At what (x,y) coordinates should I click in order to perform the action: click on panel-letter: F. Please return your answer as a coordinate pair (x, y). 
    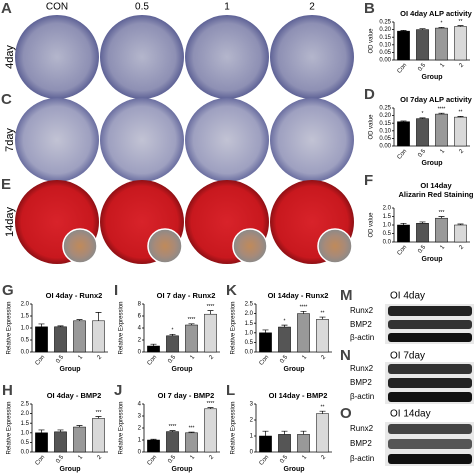
    Looking at the image, I should click on (368, 180).